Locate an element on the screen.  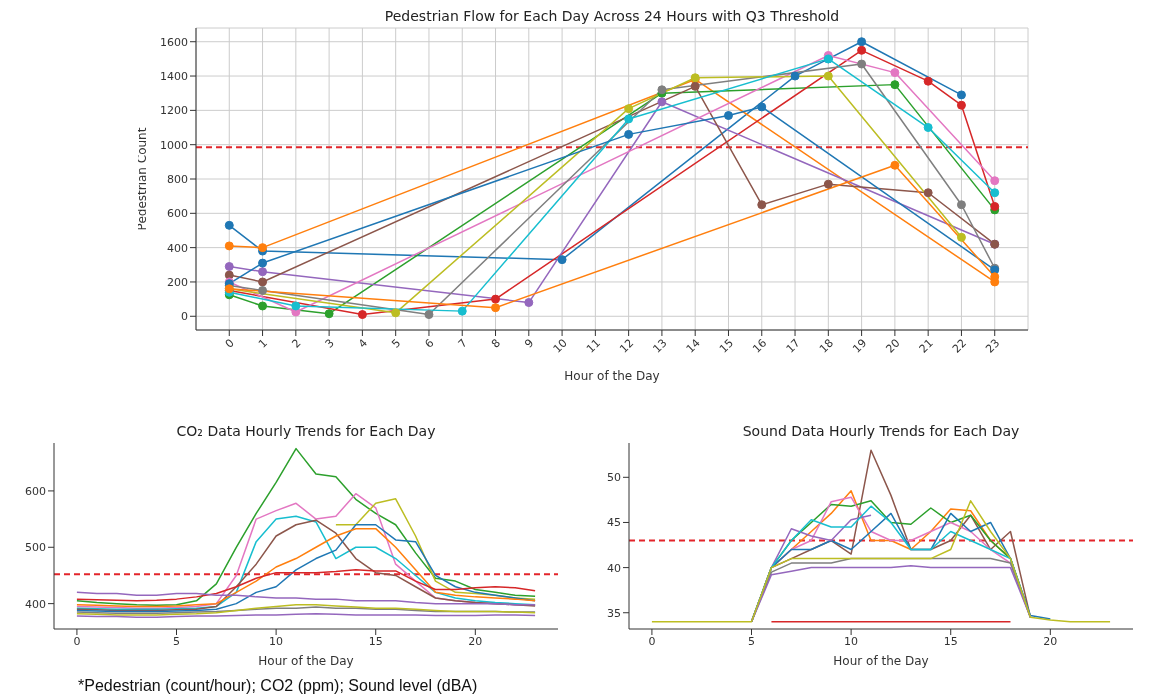
x-tick-label: 11 is located at coordinates (593, 346).